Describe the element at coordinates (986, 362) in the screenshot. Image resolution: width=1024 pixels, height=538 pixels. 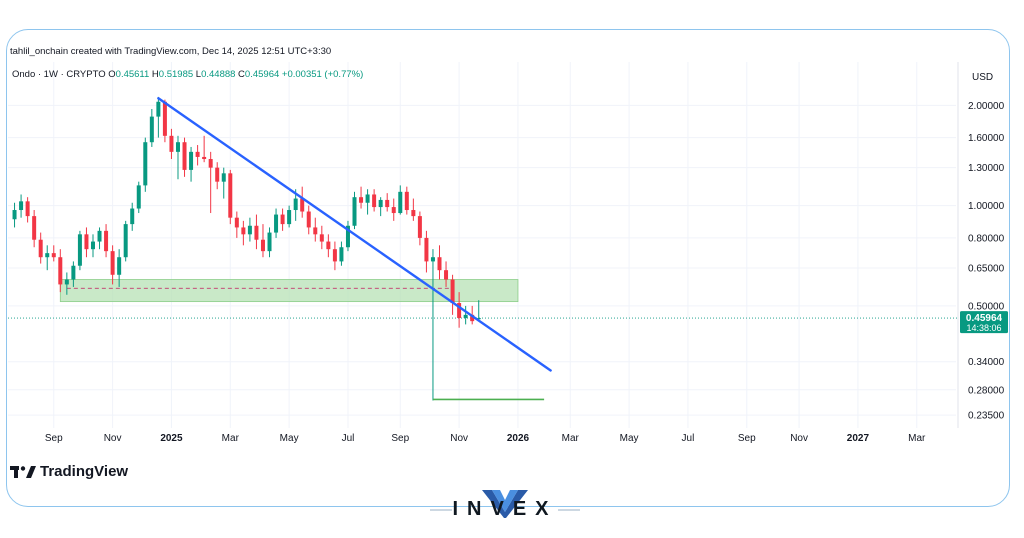
I see `y-tick-label: 0.34000` at that location.